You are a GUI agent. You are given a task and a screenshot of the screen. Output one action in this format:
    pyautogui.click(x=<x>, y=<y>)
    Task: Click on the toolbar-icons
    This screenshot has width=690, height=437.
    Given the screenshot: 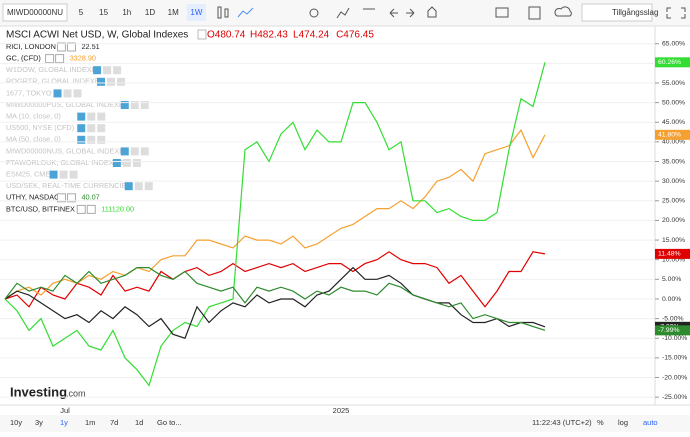 What is the action you would take?
    pyautogui.click(x=451, y=12)
    